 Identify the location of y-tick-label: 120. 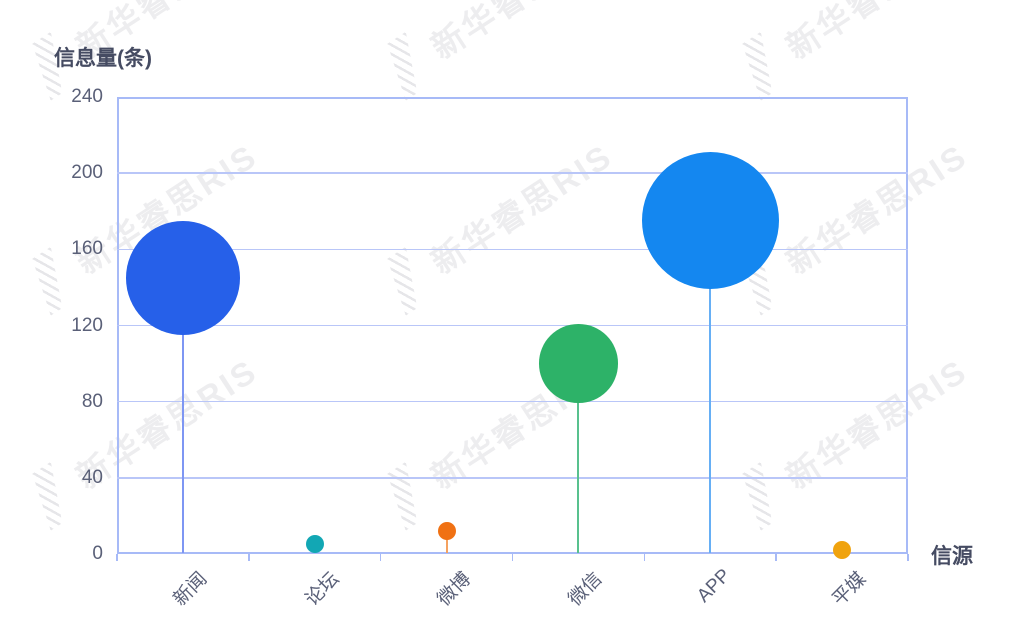
(87, 325).